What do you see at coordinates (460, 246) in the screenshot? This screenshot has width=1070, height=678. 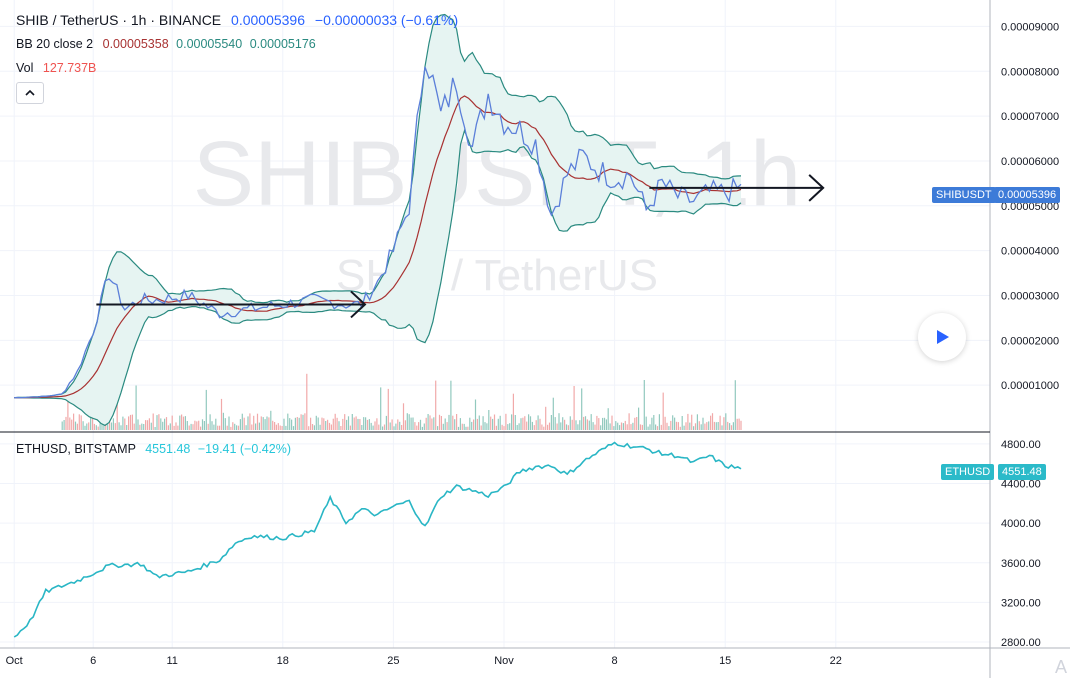 I see `trend-arrows` at bounding box center [460, 246].